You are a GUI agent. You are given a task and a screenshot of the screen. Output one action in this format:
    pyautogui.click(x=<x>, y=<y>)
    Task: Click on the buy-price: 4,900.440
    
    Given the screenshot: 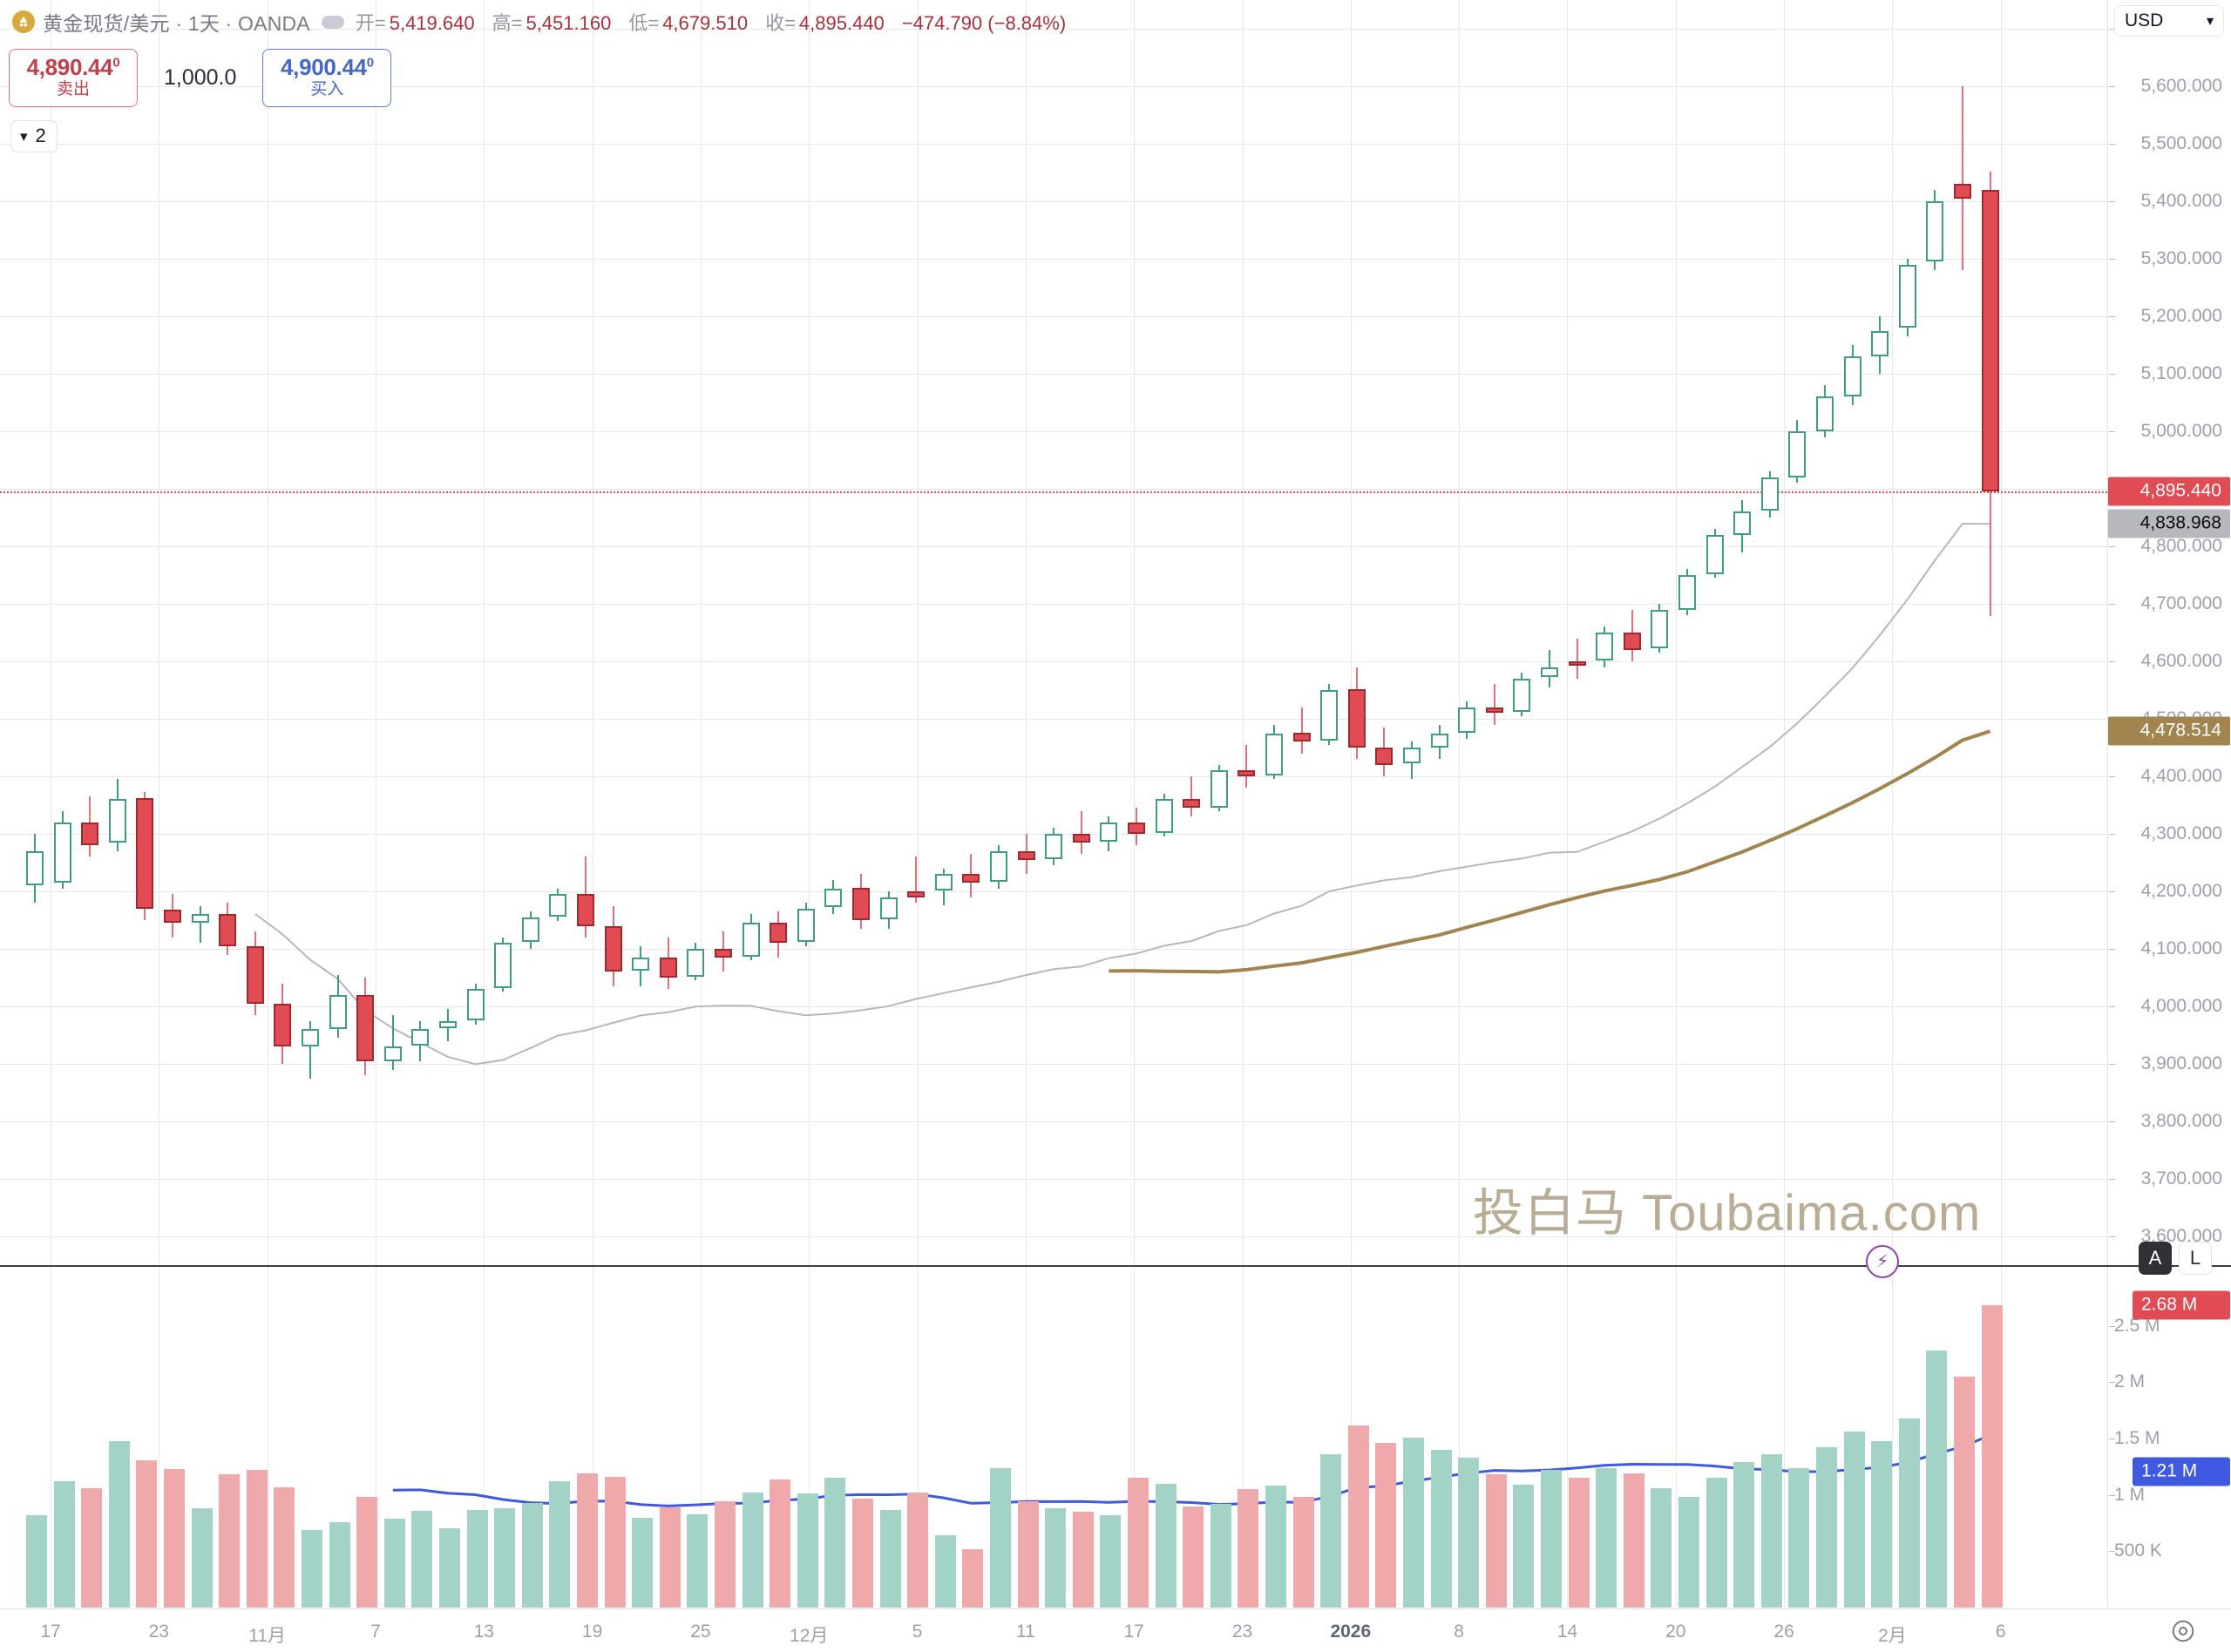 What is the action you would take?
    pyautogui.click(x=327, y=67)
    